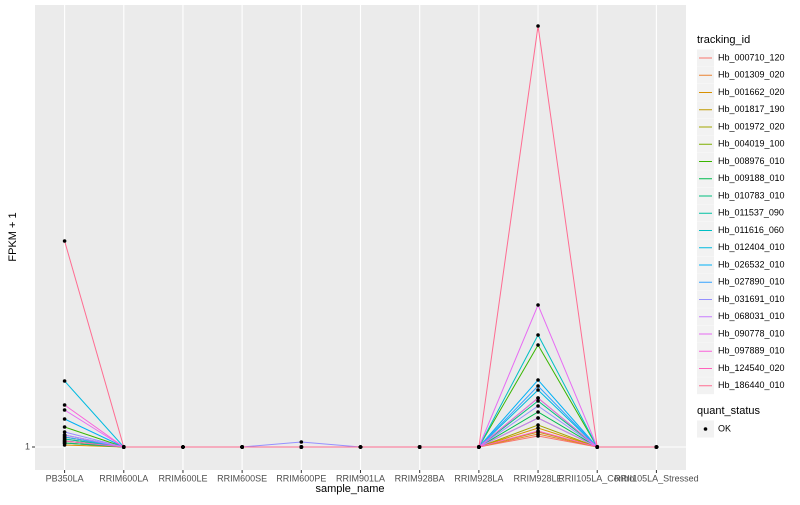 Image resolution: width=800 pixels, height=505 pixels. What do you see at coordinates (751, 247) in the screenshot?
I see `legend-label: Hb_012404_010` at bounding box center [751, 247].